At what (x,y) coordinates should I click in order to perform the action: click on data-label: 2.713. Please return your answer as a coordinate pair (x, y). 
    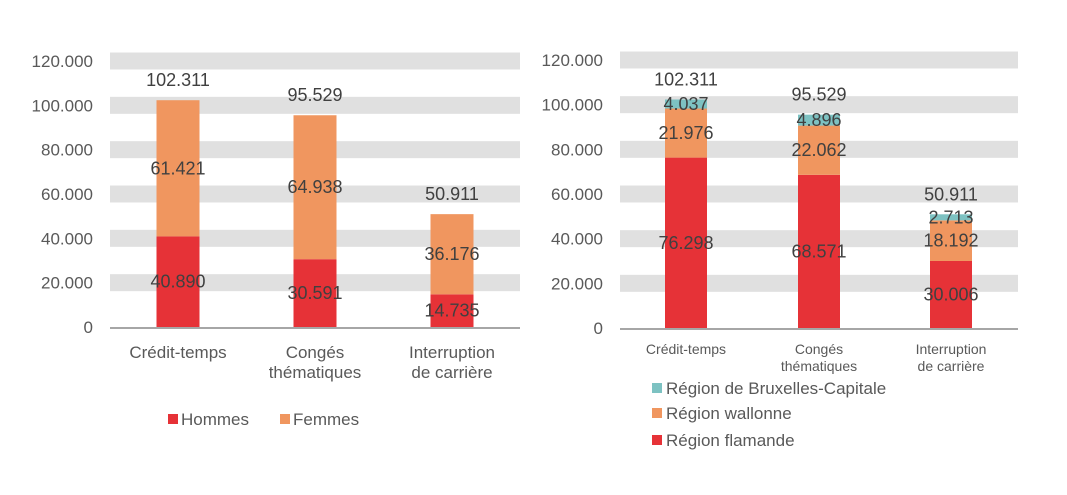
    Looking at the image, I should click on (950, 217).